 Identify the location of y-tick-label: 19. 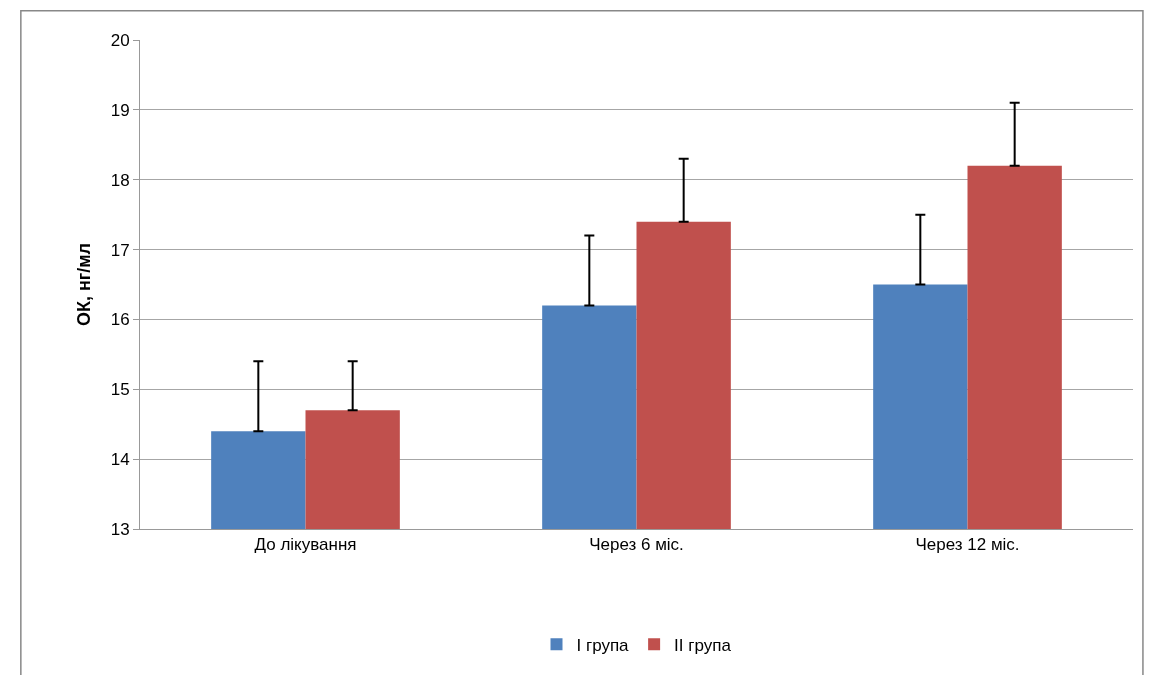
(120, 110).